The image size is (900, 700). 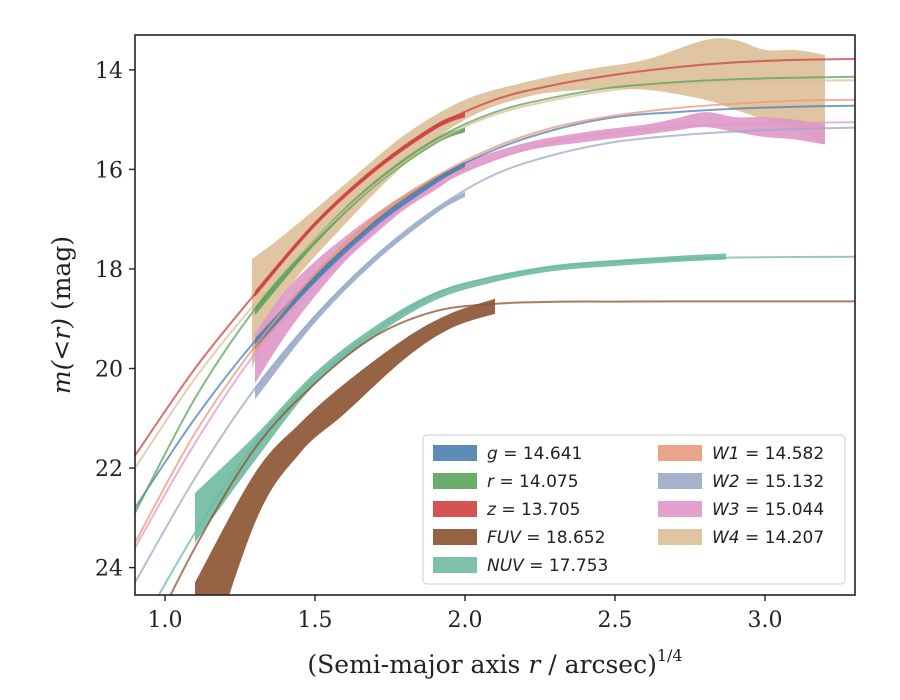 What do you see at coordinates (455, 509) in the screenshot?
I see `legend-swatch-z` at bounding box center [455, 509].